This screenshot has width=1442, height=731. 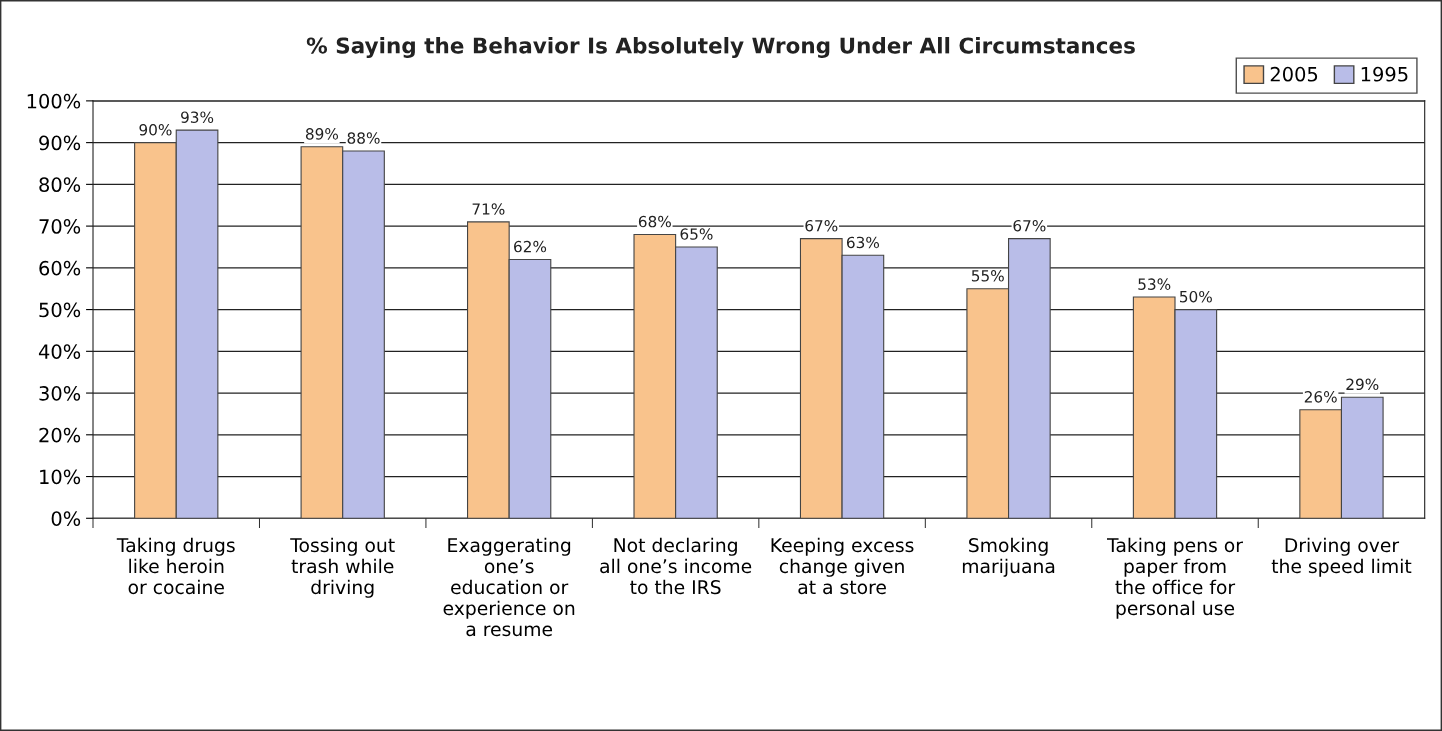 What do you see at coordinates (54, 101) in the screenshot?
I see `y-tick-label: 100%` at bounding box center [54, 101].